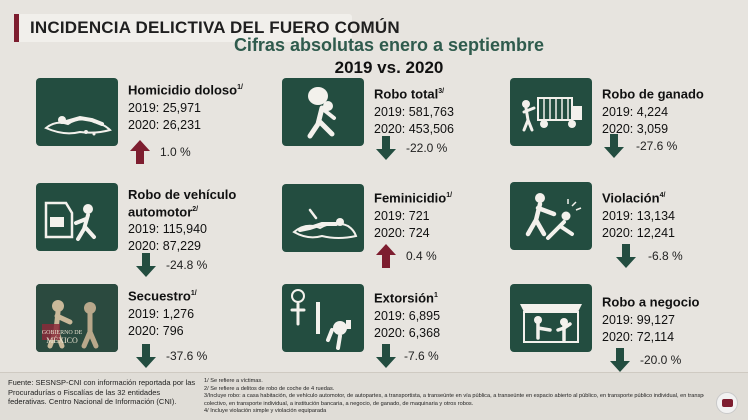 This screenshot has width=748, height=420. Describe the element at coordinates (187, 265) in the screenshot. I see `percent-change: -24.8 %` at that location.